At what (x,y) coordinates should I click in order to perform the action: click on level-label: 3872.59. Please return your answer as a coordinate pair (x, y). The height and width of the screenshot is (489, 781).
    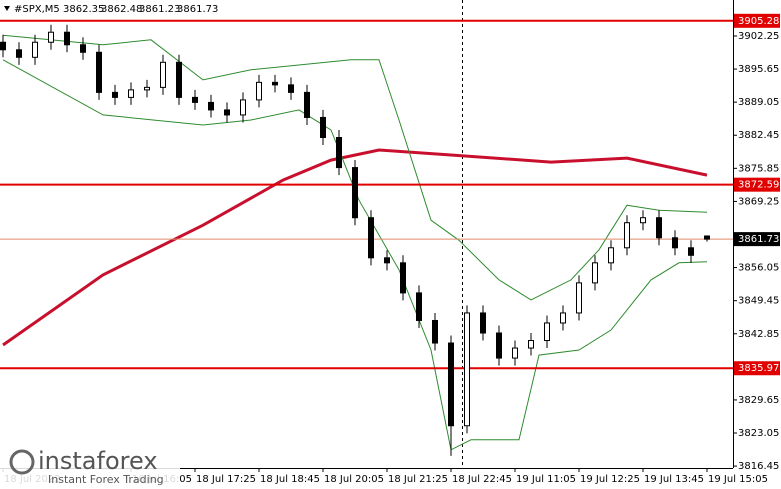
    Looking at the image, I should click on (758, 185).